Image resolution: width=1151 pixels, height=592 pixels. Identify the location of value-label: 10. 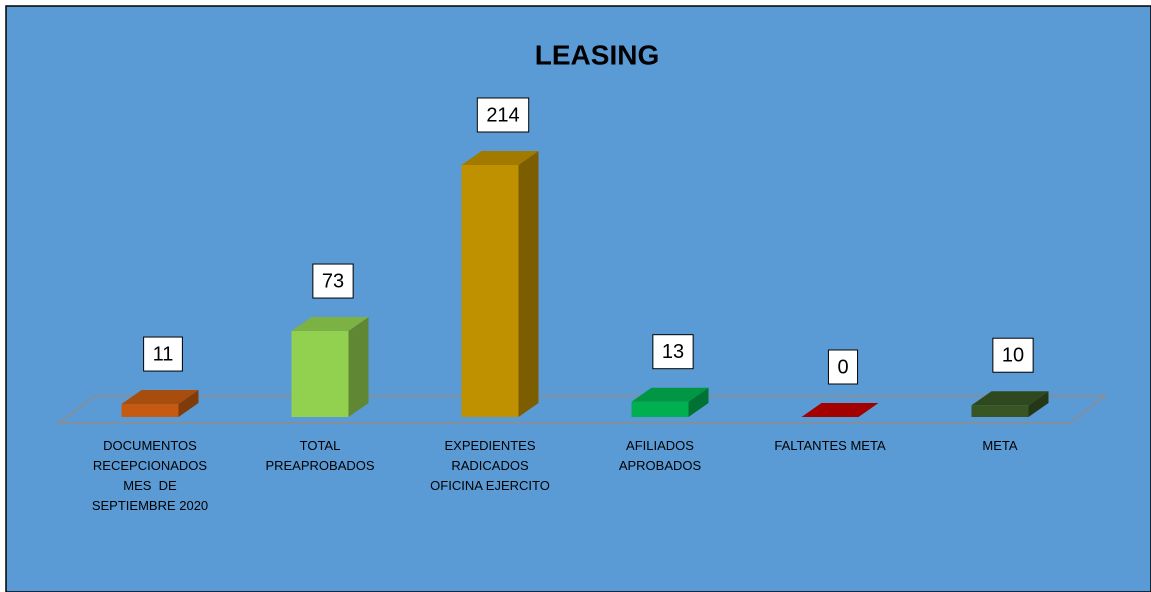
(1013, 356).